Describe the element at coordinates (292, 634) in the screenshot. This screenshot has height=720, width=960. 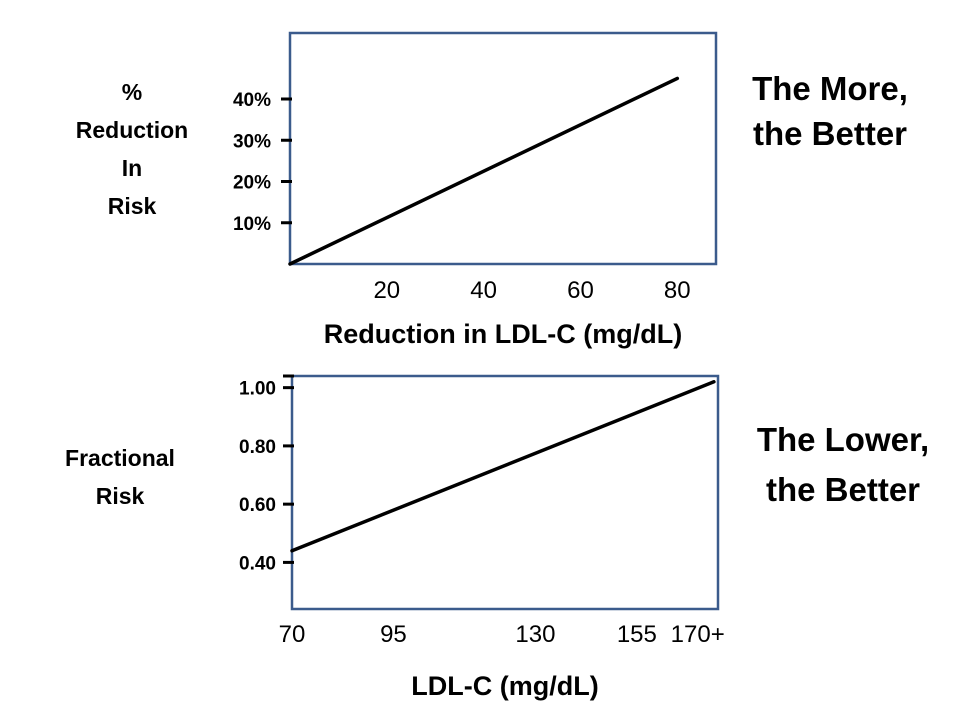
I see `x-tick-label: 70` at that location.